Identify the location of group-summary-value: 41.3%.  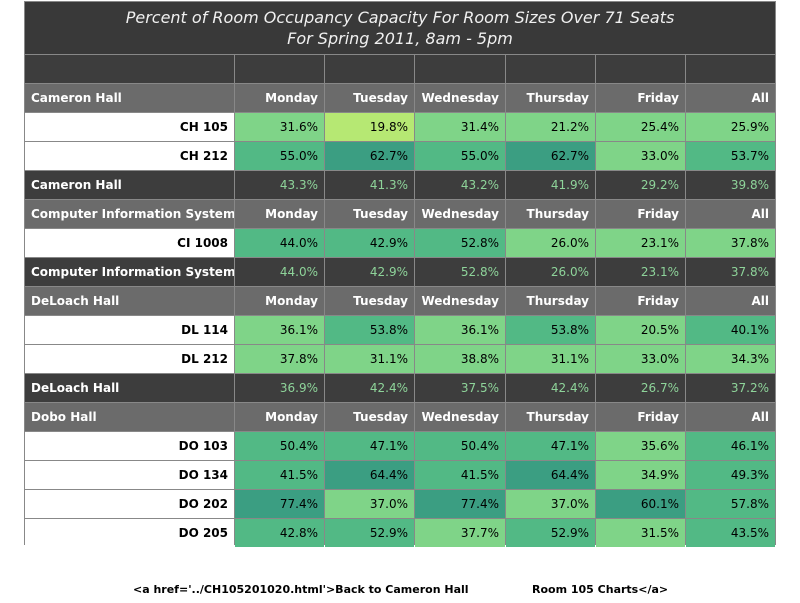
(369, 185).